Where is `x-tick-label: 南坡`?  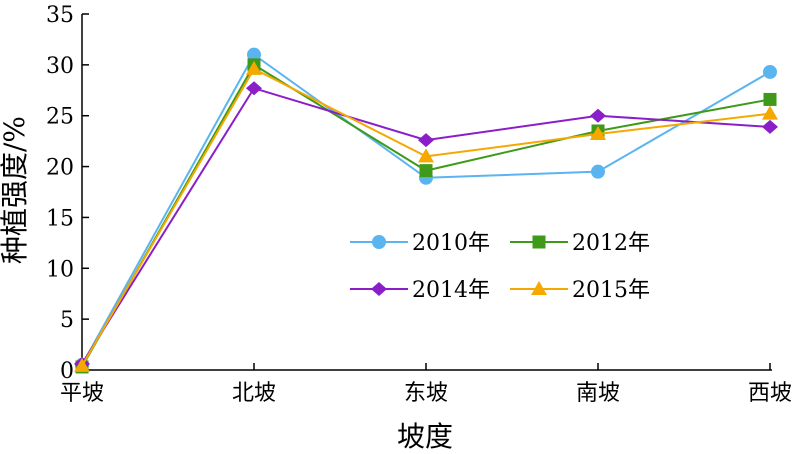
x-tick-label: 南坡 is located at coordinates (598, 393).